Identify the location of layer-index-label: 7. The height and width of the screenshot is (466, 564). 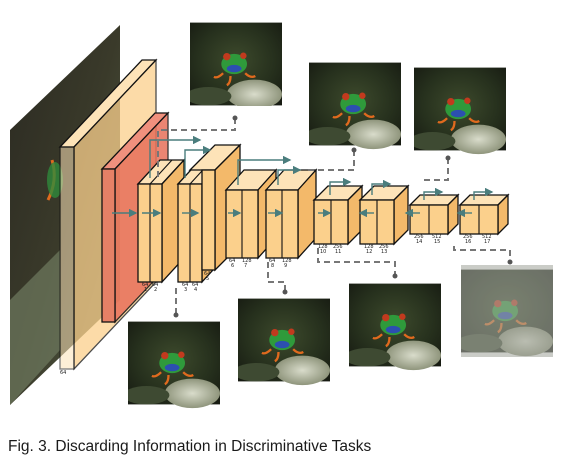
(245, 266).